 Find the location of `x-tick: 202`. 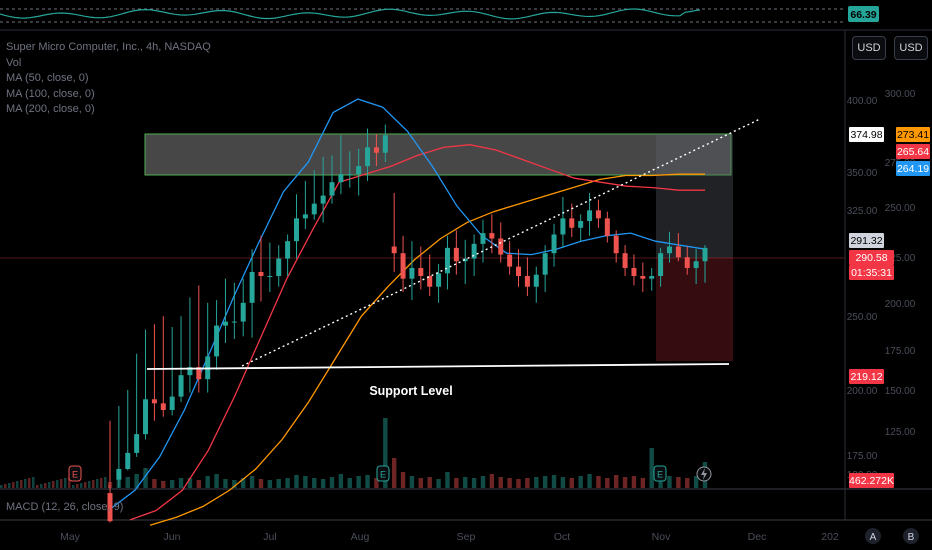

x-tick: 202 is located at coordinates (830, 537).